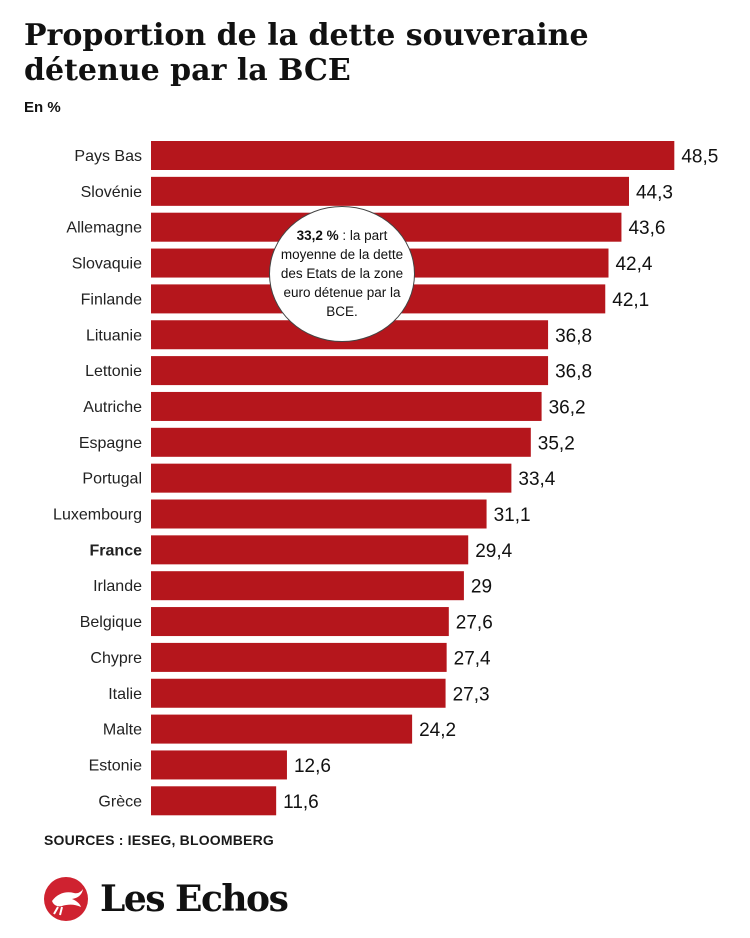  I want to click on value-label: 44,3, so click(654, 192).